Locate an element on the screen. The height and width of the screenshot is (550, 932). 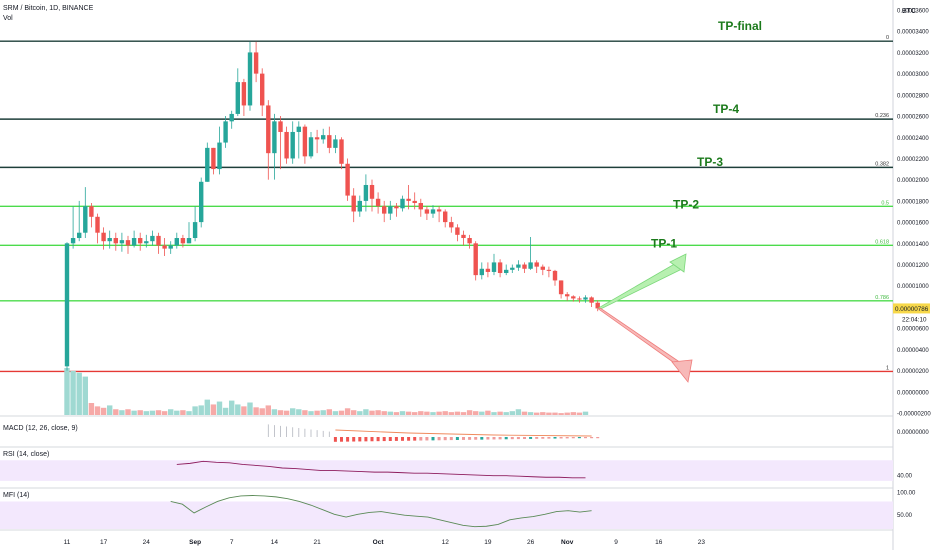
x-tick-label: 14 is located at coordinates (275, 542).